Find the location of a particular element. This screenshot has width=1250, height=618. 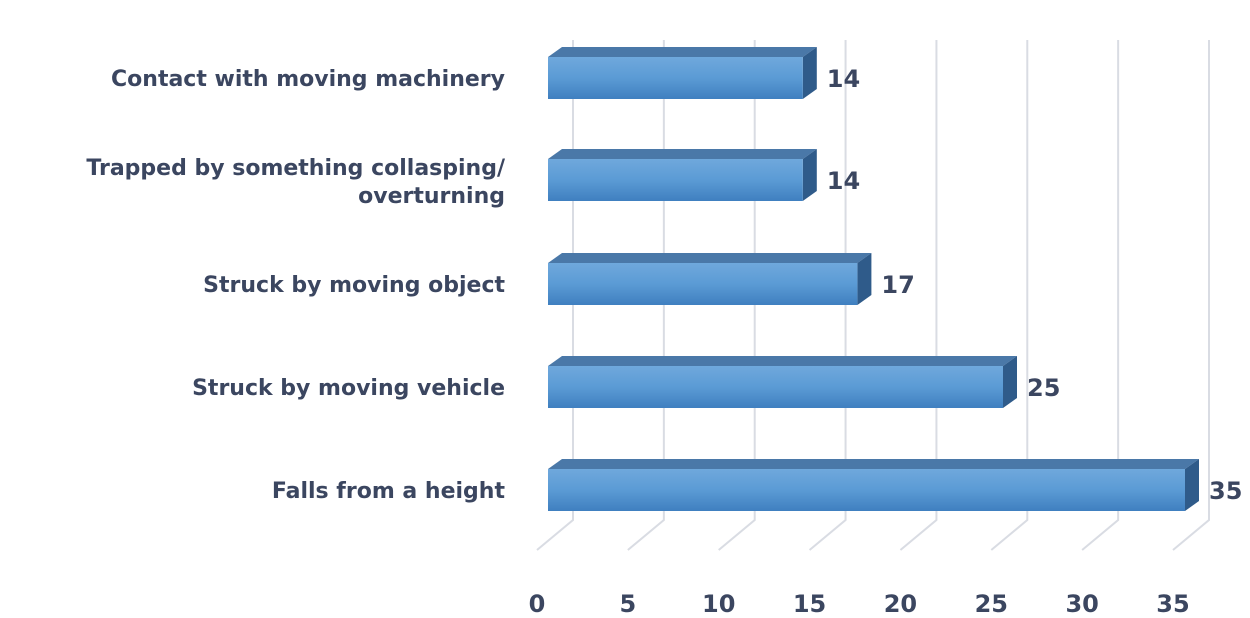

category-label: Trapped by something collasping/ is located at coordinates (296, 168).